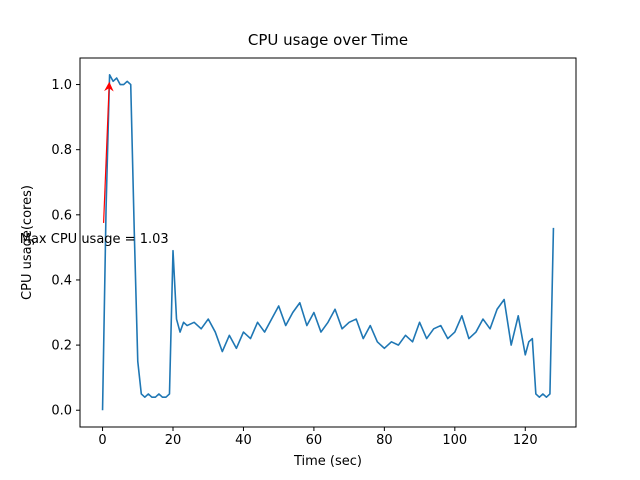 This screenshot has width=640, height=480. What do you see at coordinates (454, 440) in the screenshot?
I see `x-tick-label: 100` at bounding box center [454, 440].